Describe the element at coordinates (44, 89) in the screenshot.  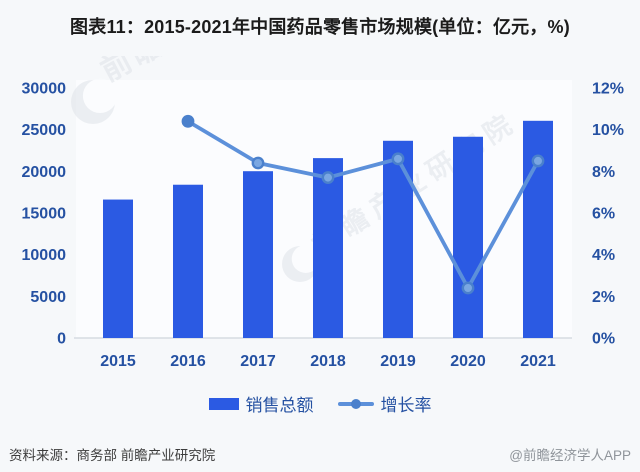
I see `left-axis-tick: 30000` at that location.